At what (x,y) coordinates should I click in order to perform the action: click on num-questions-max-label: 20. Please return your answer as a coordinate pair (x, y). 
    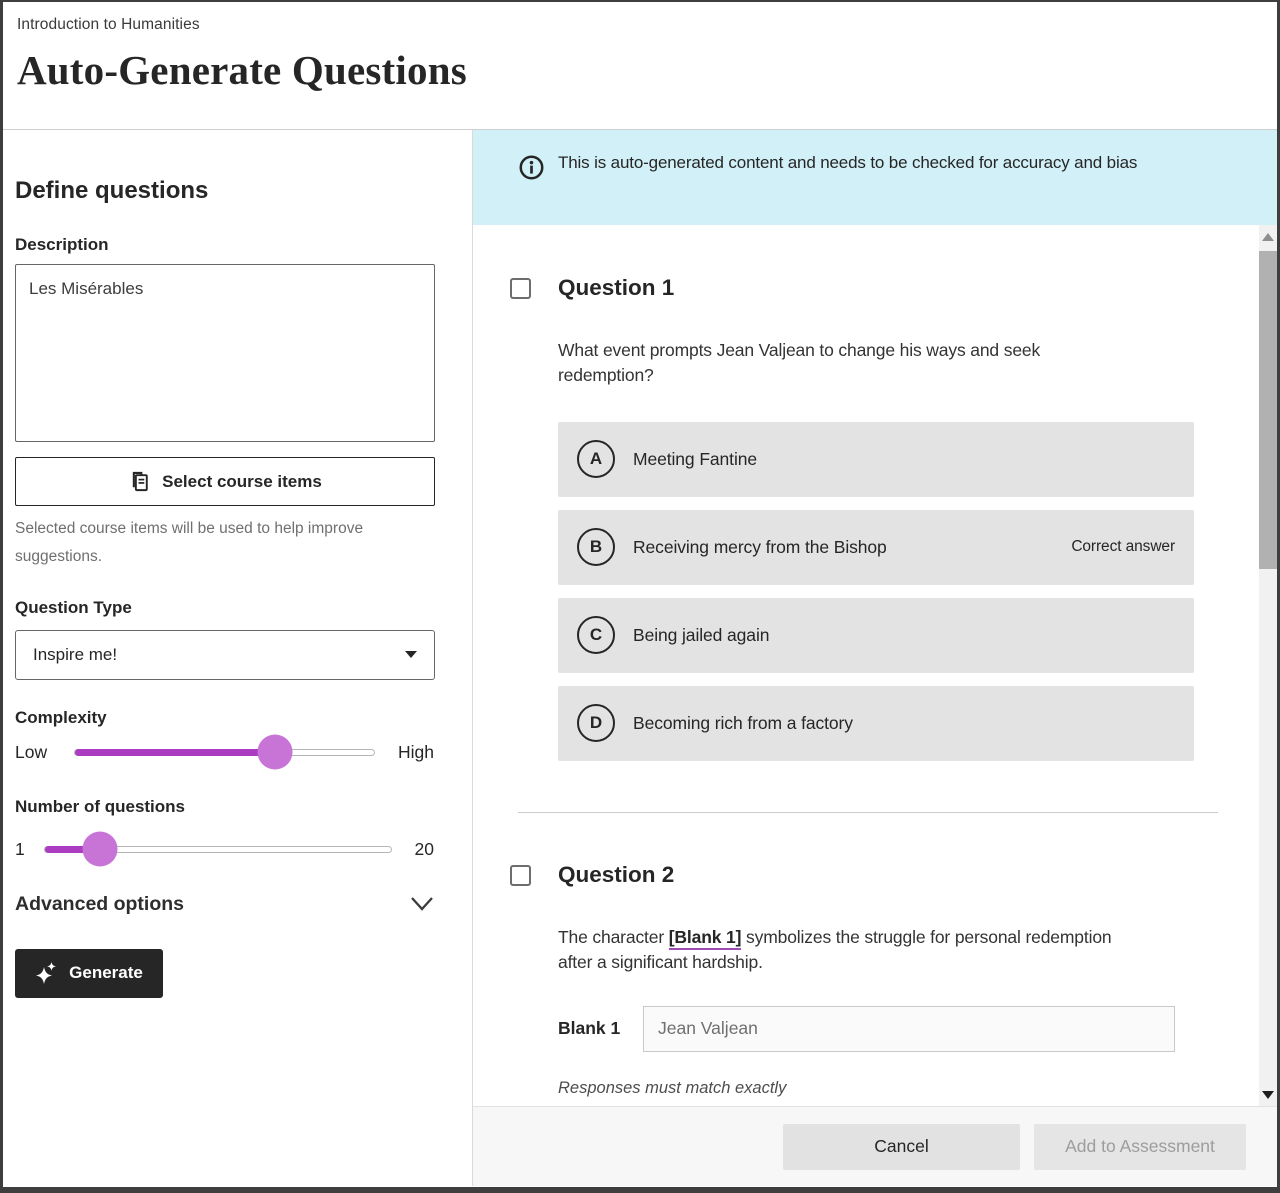
    Looking at the image, I should click on (424, 848).